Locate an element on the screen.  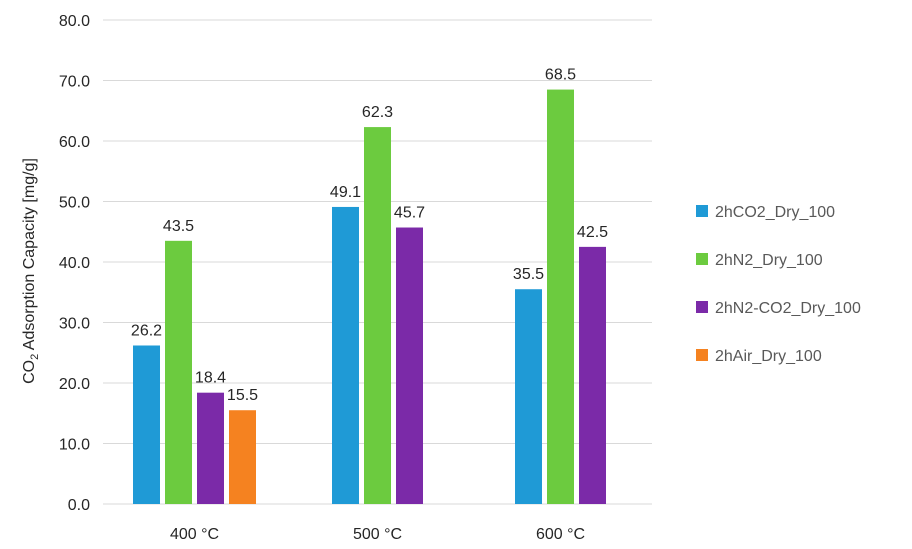
y-axis-title-subscript: 2 is located at coordinates (35, 357).